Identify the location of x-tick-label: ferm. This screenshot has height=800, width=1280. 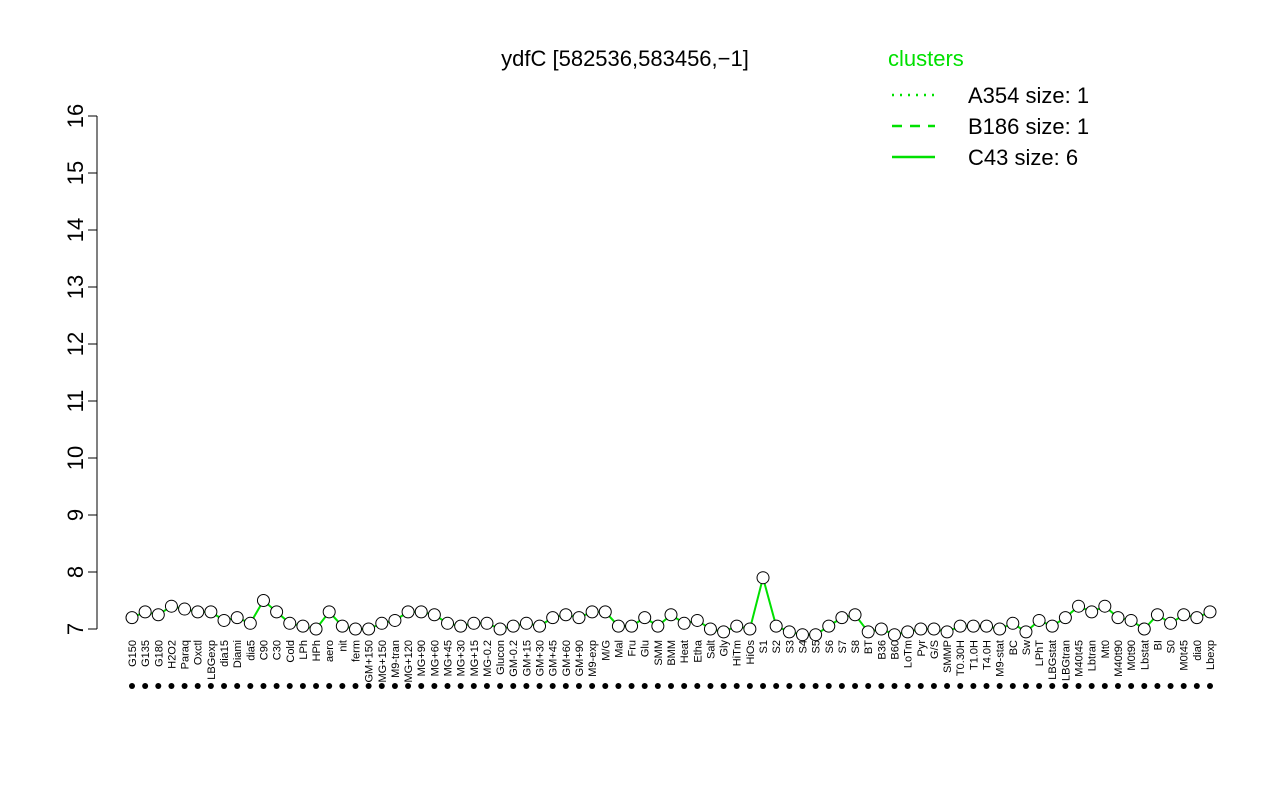
(356, 651).